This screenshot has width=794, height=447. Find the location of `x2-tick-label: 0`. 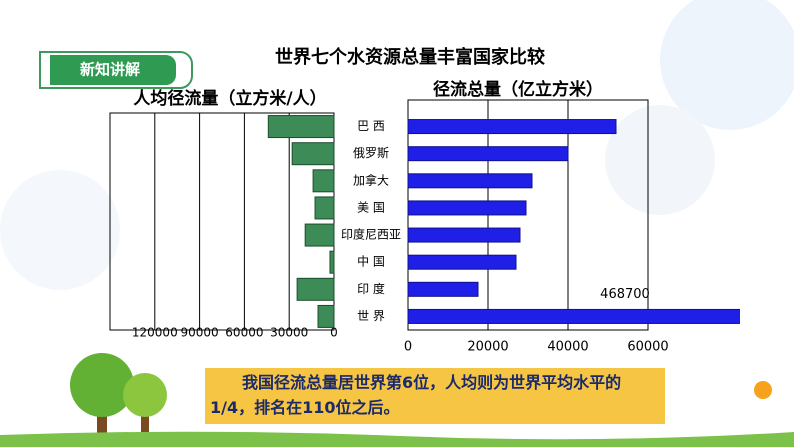

x2-tick-label: 0 is located at coordinates (408, 347).